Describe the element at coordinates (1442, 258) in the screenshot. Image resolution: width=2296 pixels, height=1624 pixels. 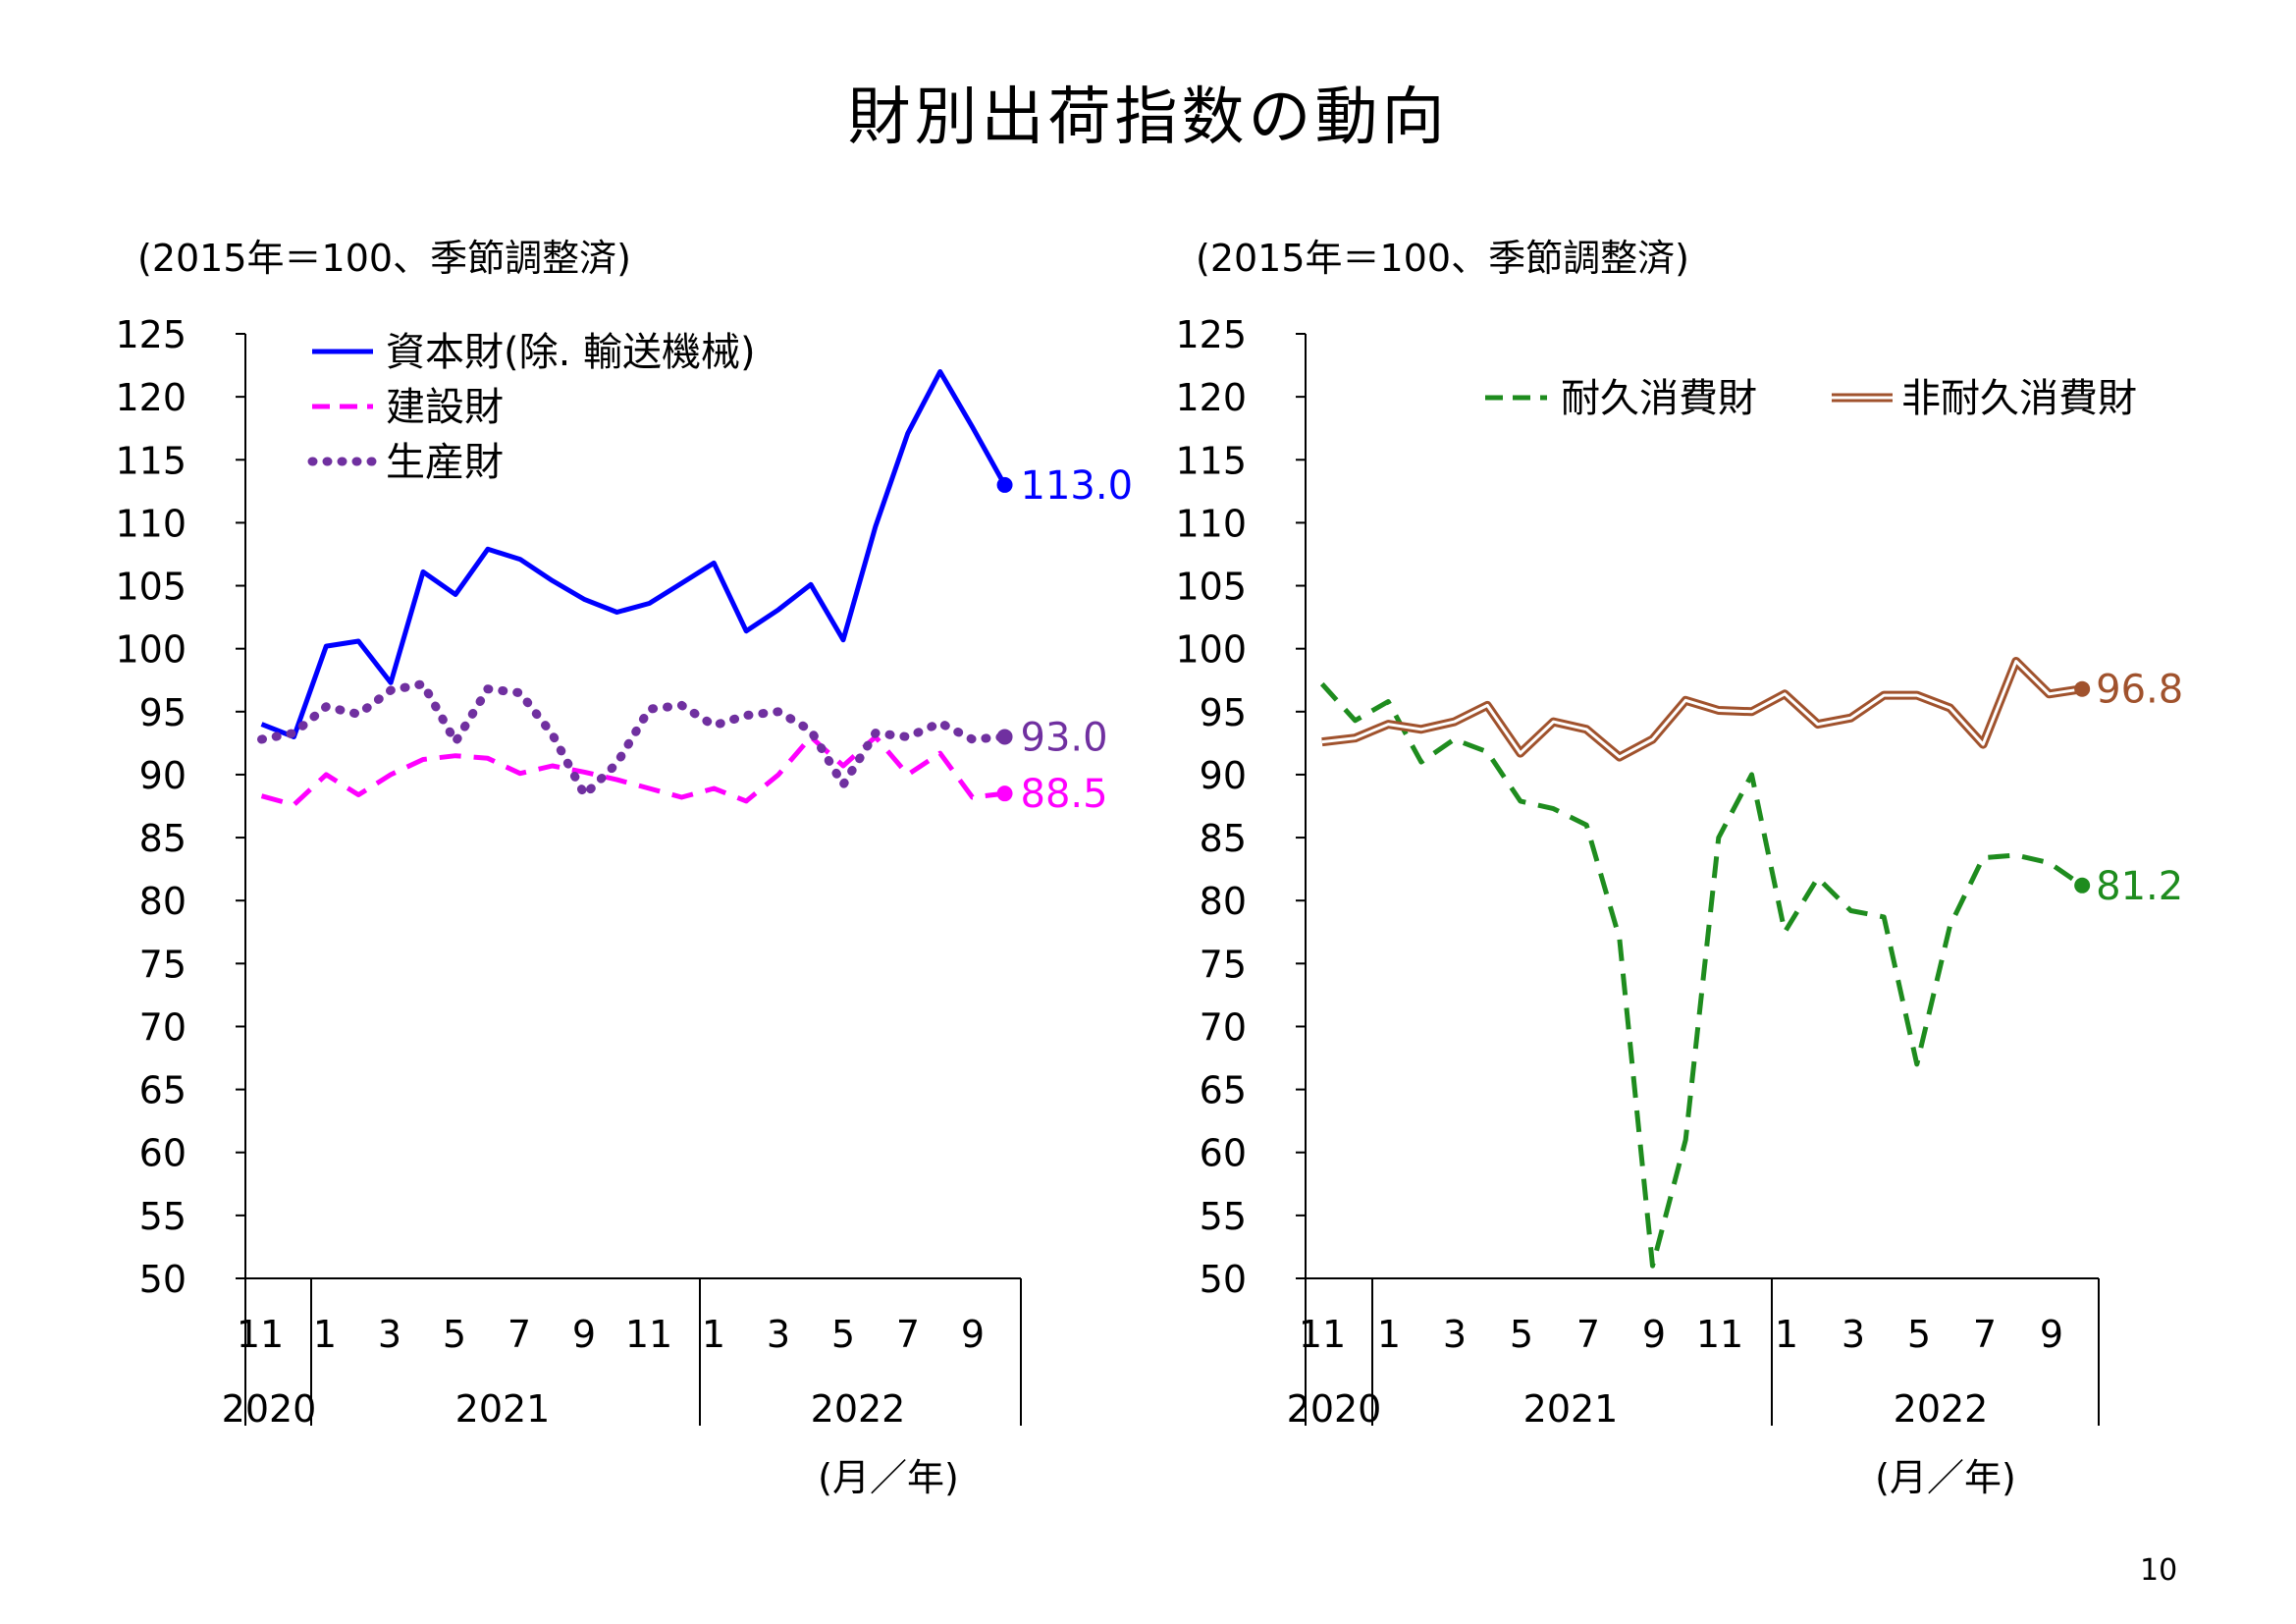
I see `right-chart-unit-label: (2015年＝100、季節調整済)` at that location.